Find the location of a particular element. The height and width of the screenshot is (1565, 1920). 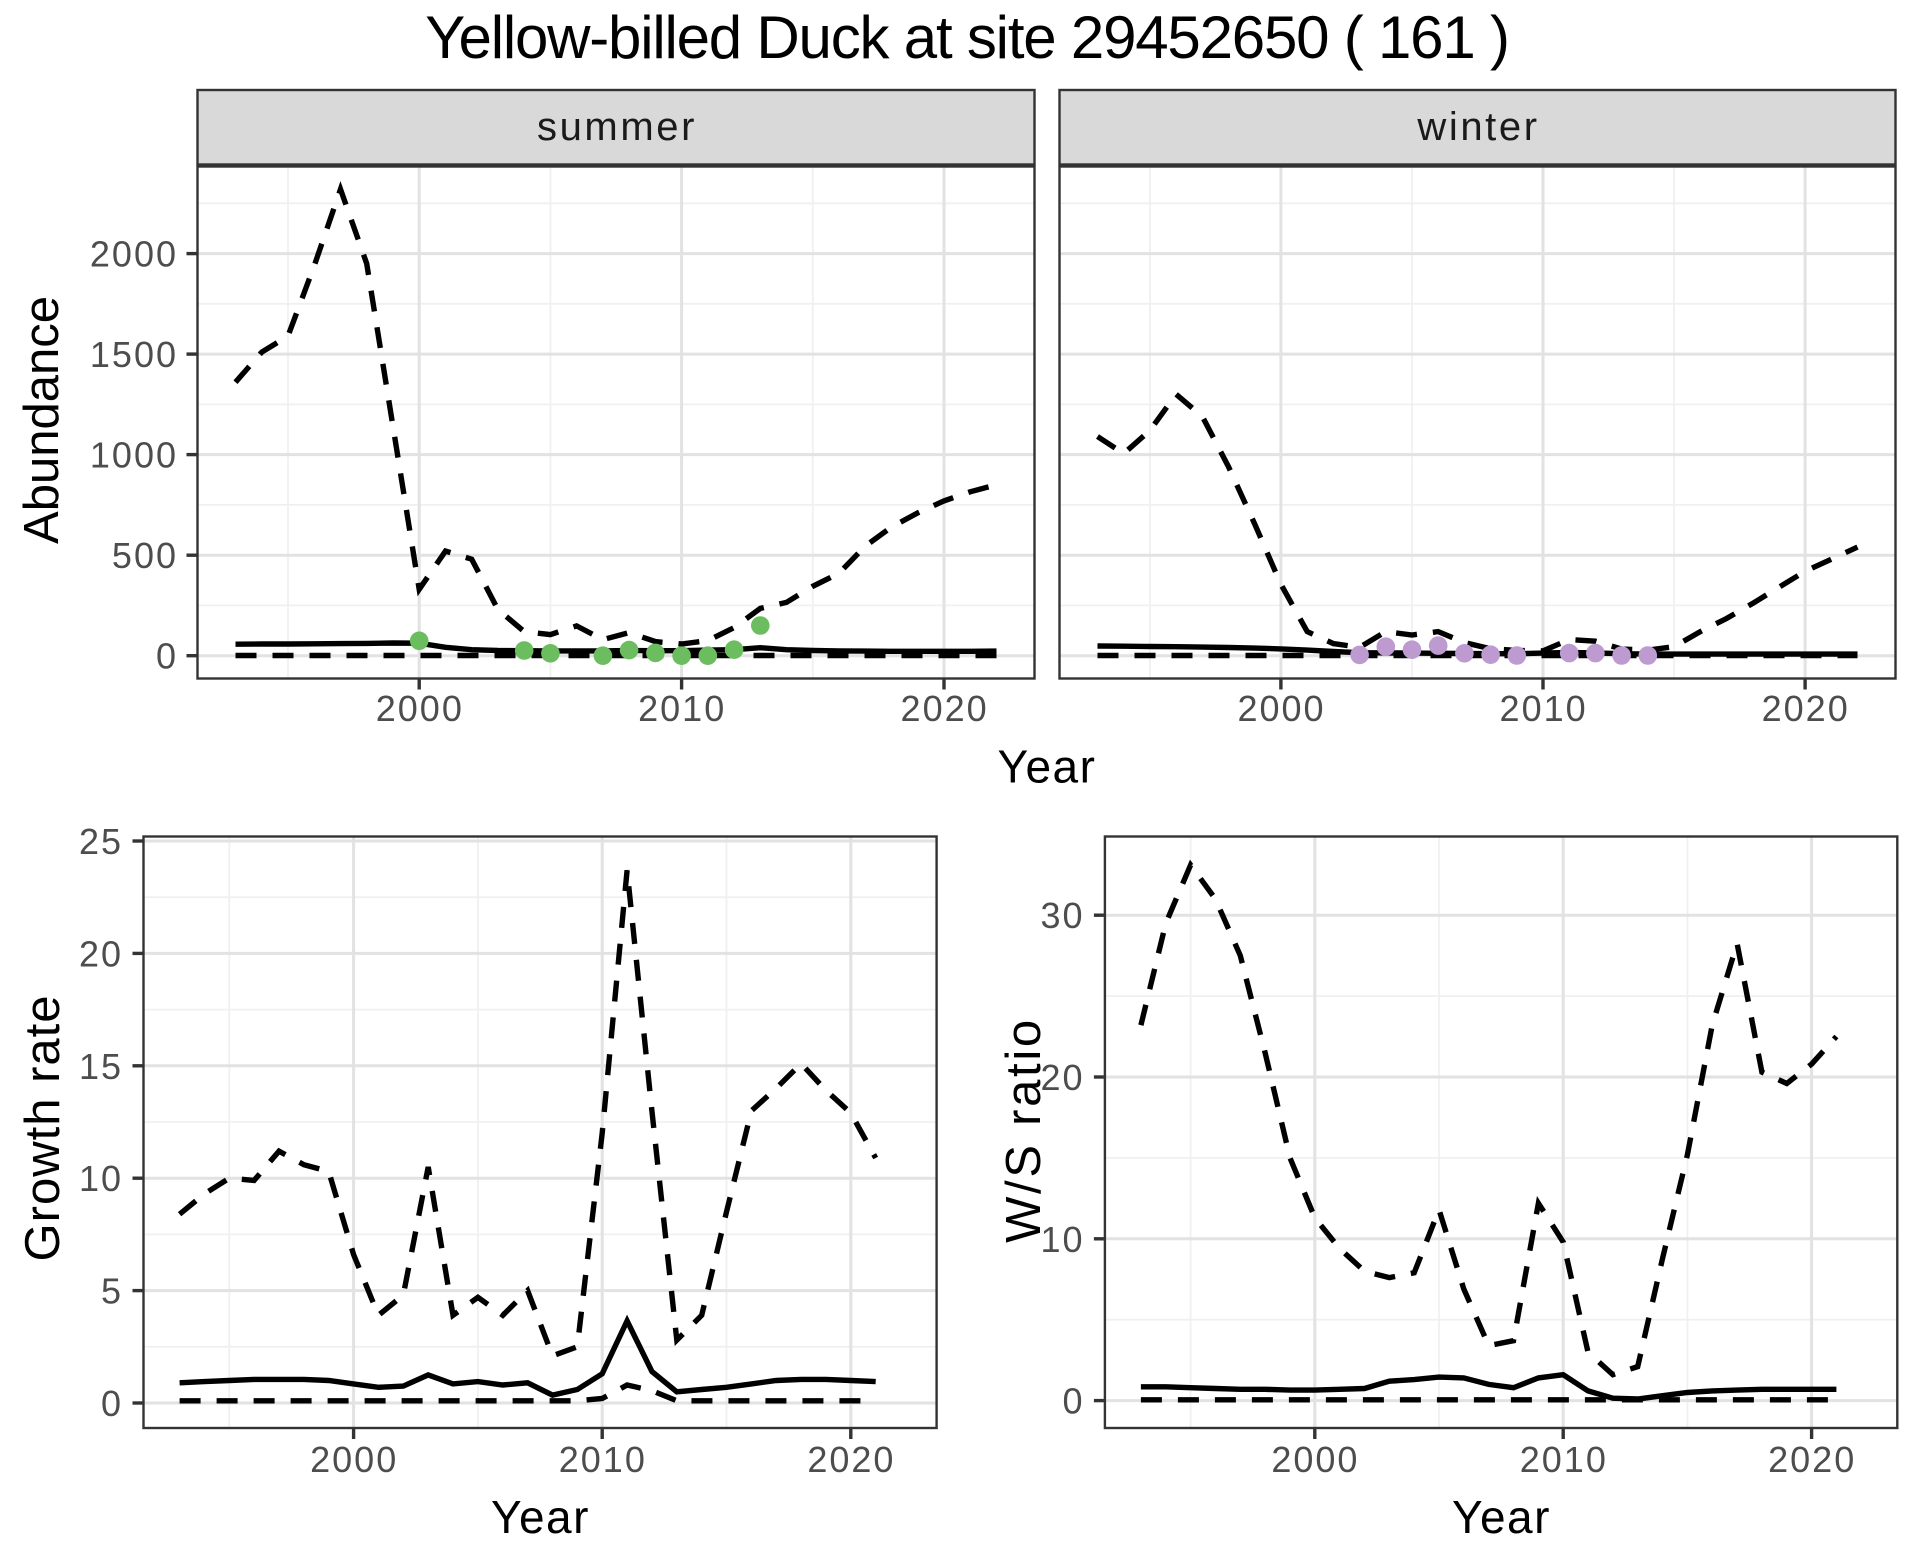

svg-text: winter is located at coordinates (1477, 127).